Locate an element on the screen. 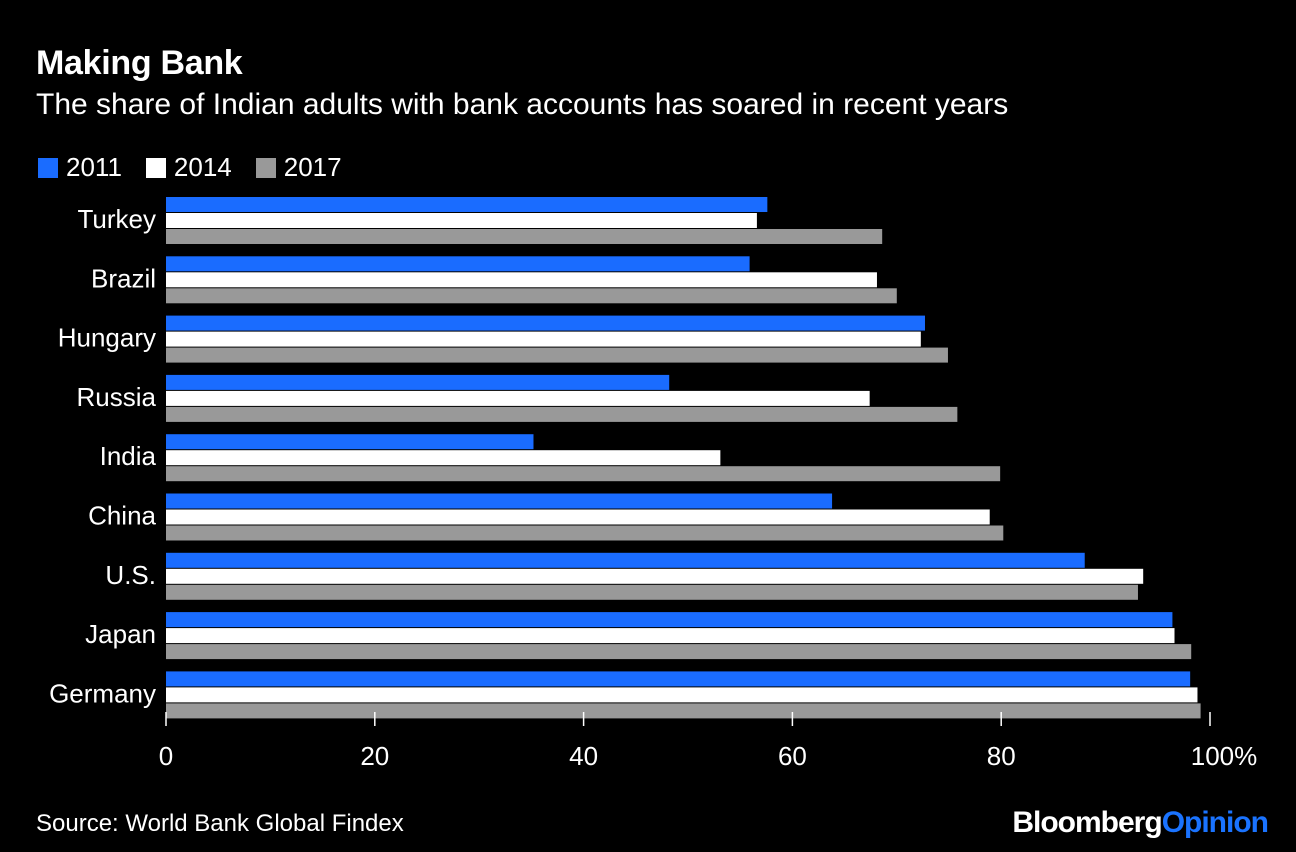 Image resolution: width=1296 pixels, height=852 pixels. x-tick-label: 0 is located at coordinates (166, 756).